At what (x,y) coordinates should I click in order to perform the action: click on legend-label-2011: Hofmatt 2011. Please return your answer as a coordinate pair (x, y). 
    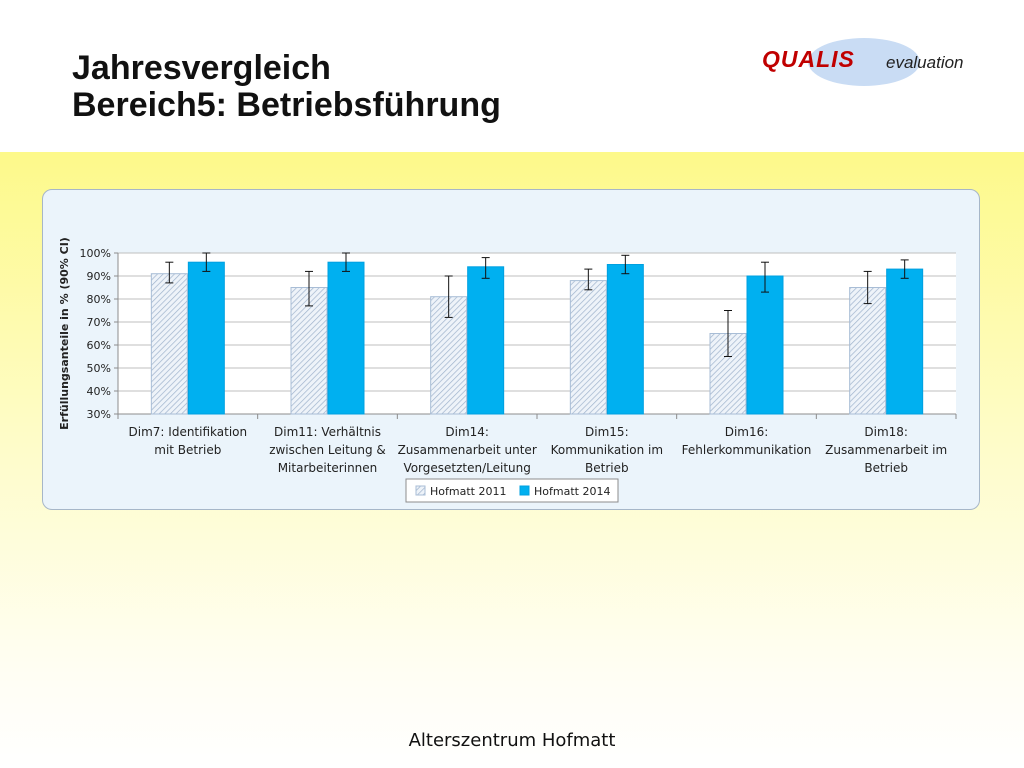
    Looking at the image, I should click on (468, 491).